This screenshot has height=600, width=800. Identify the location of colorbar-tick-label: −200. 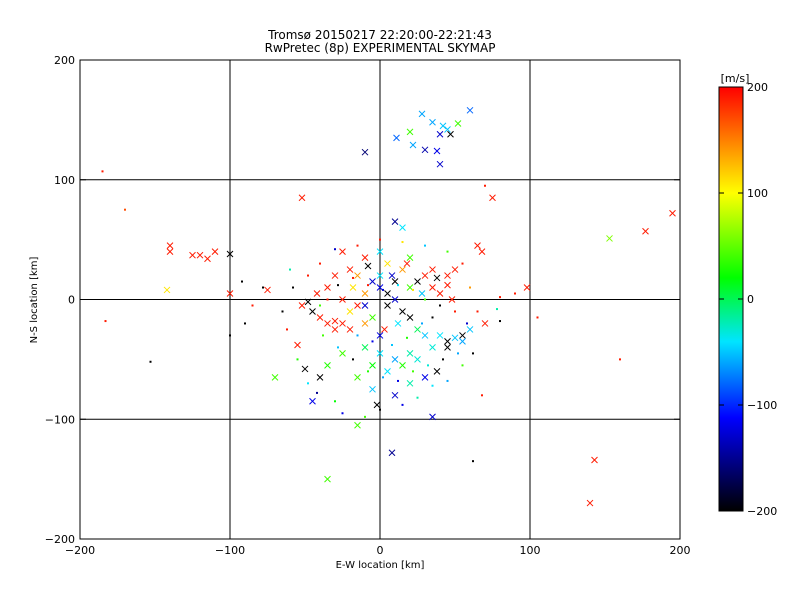
(762, 511).